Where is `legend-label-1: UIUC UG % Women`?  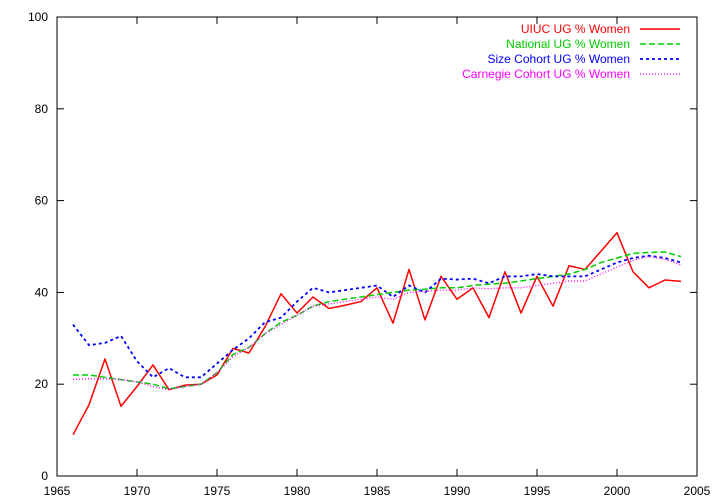
legend-label-1: UIUC UG % Women is located at coordinates (575, 29).